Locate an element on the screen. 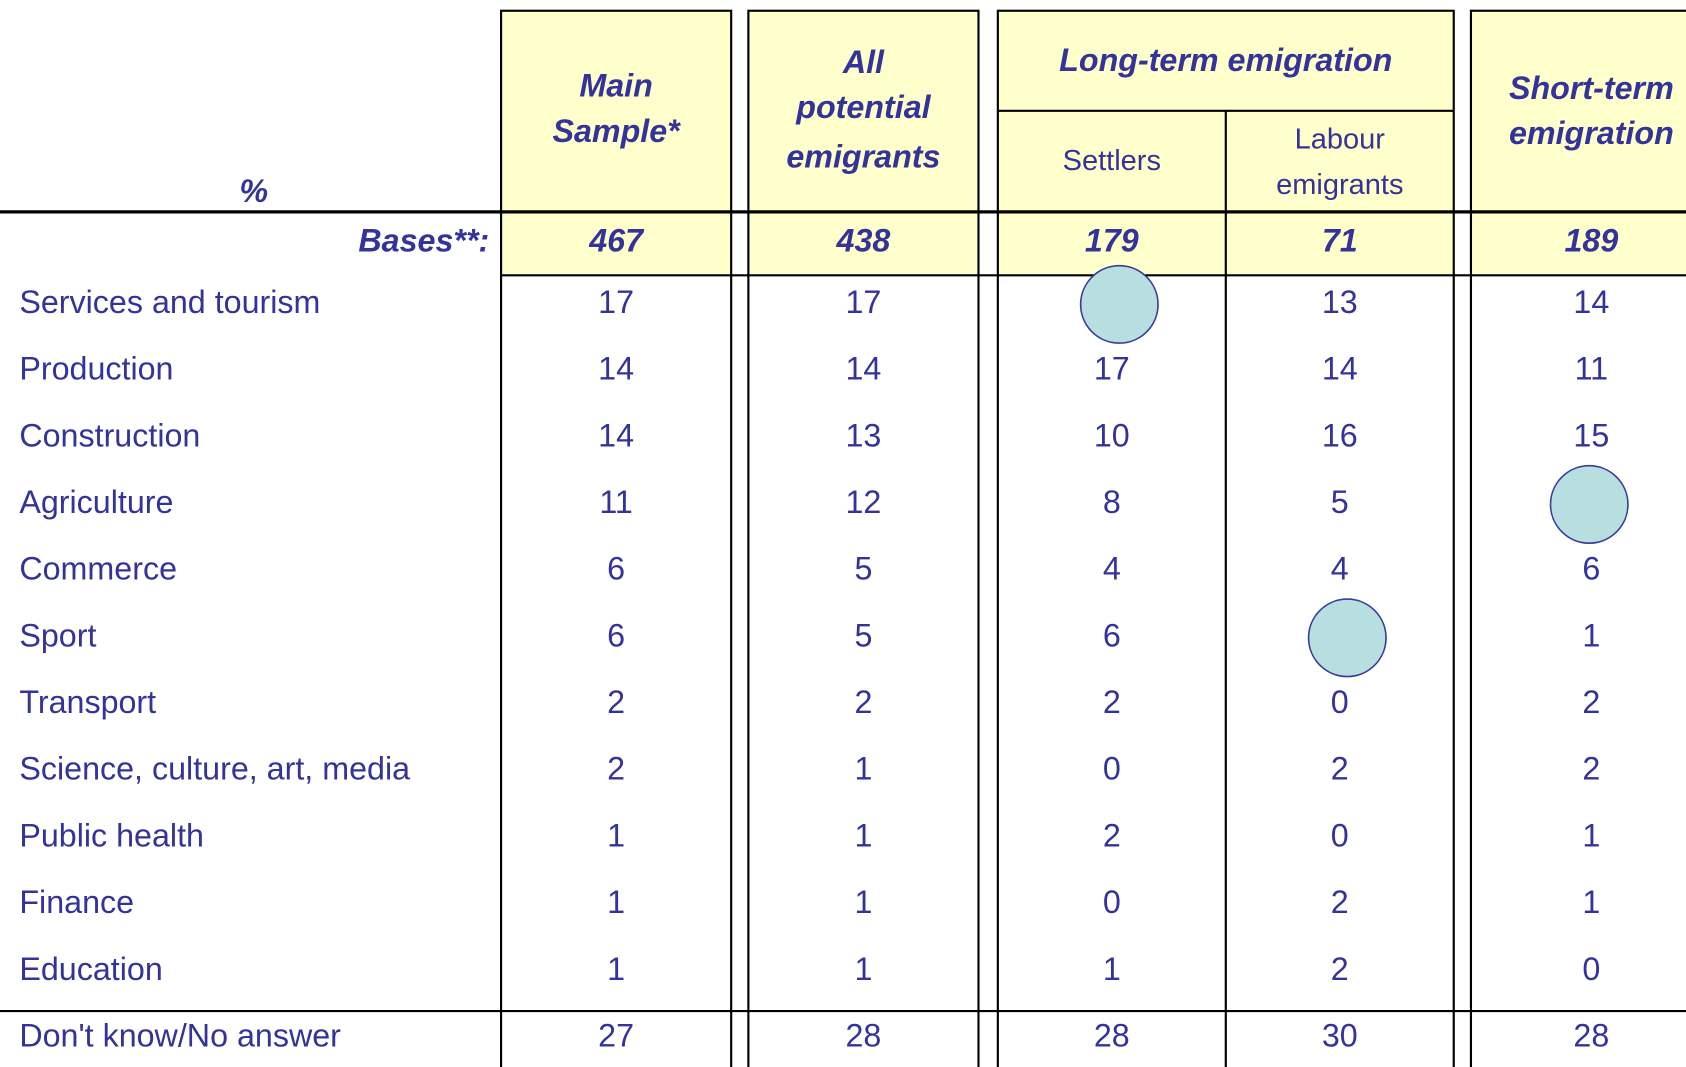 Image resolution: width=1686 pixels, height=1067 pixels. column-header: emigration is located at coordinates (1591, 133).